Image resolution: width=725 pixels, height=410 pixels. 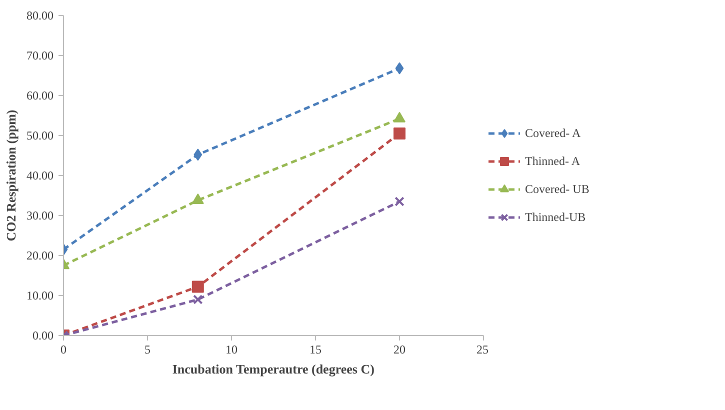 What do you see at coordinates (147, 349) in the screenshot?
I see `x-tick-label: 5` at bounding box center [147, 349].